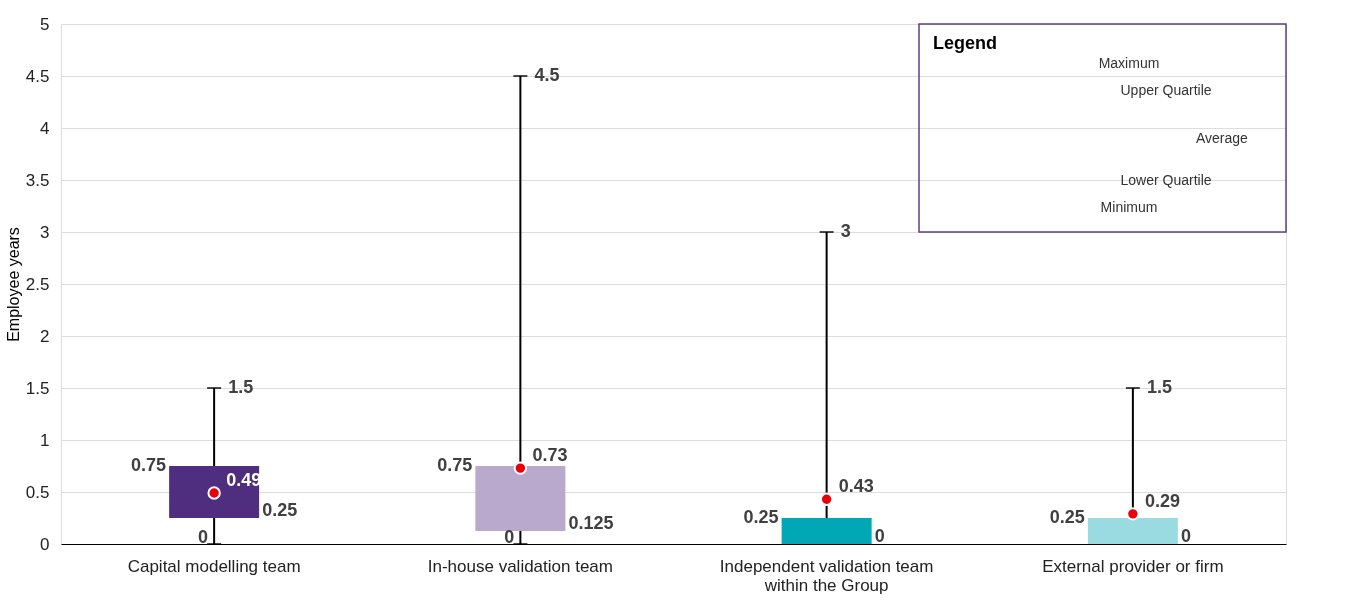  What do you see at coordinates (45, 232) in the screenshot?
I see `y-tick-label: 3` at bounding box center [45, 232].